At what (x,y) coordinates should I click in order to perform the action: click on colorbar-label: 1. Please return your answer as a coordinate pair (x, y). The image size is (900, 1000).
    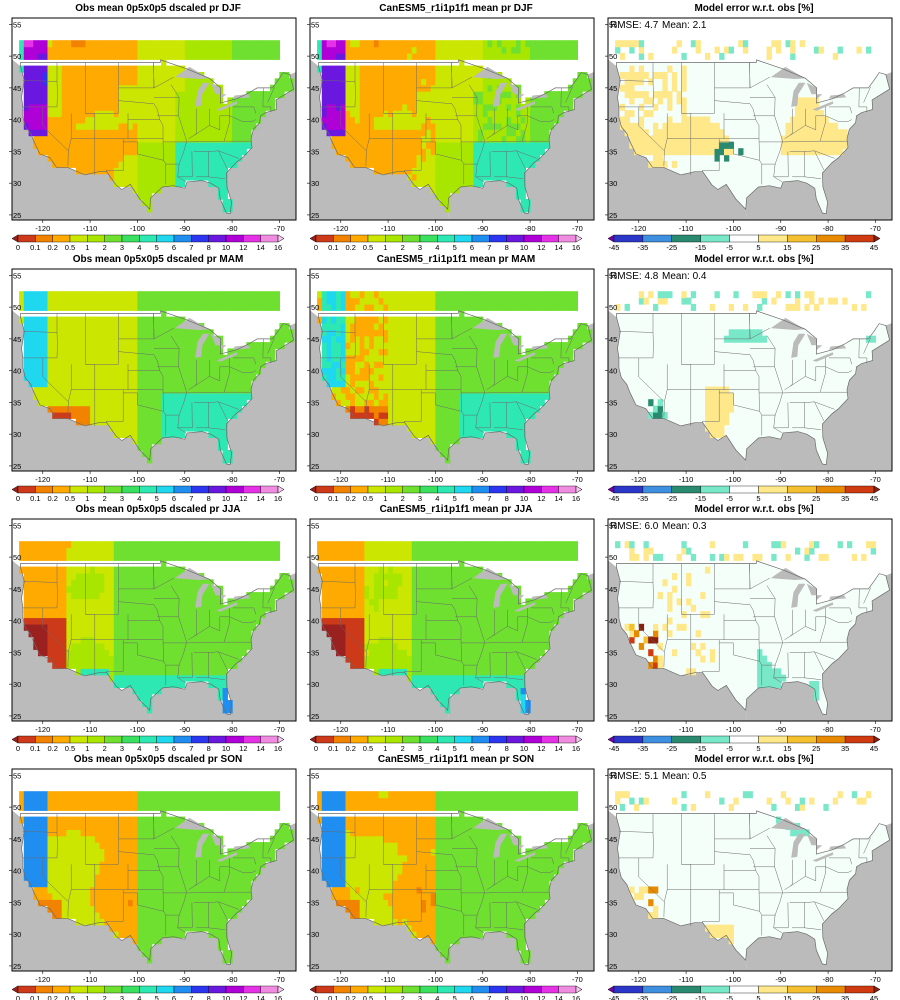
    Looking at the image, I should click on (87, 748).